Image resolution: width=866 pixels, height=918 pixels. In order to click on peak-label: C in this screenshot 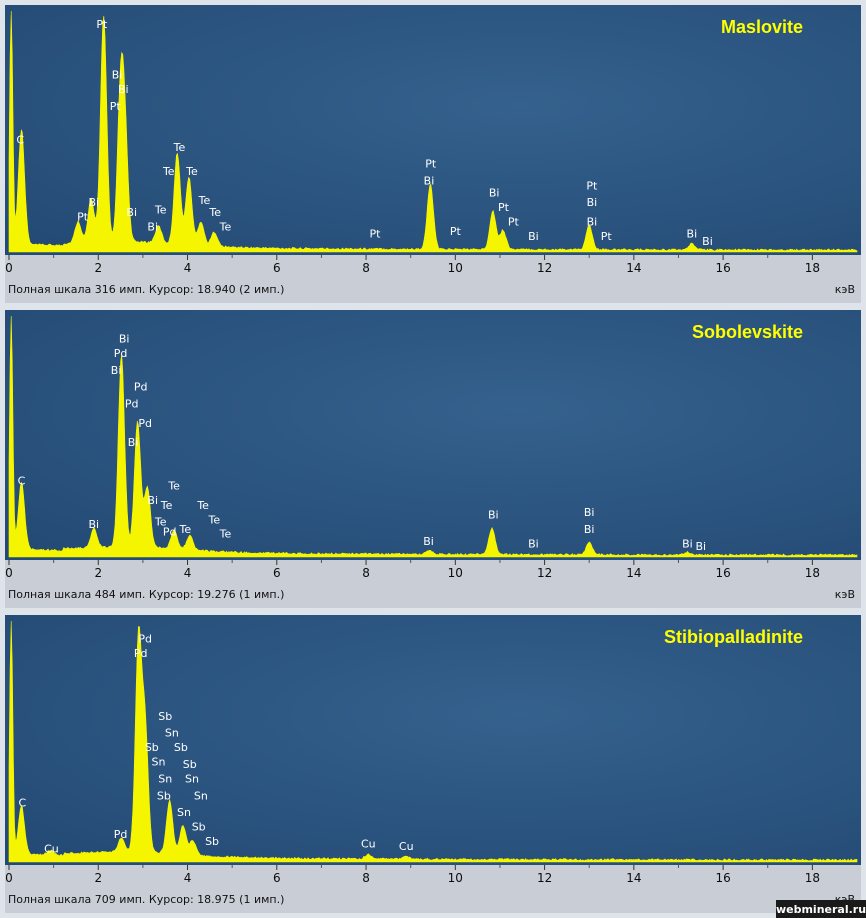, I will do `click(23, 803)`.